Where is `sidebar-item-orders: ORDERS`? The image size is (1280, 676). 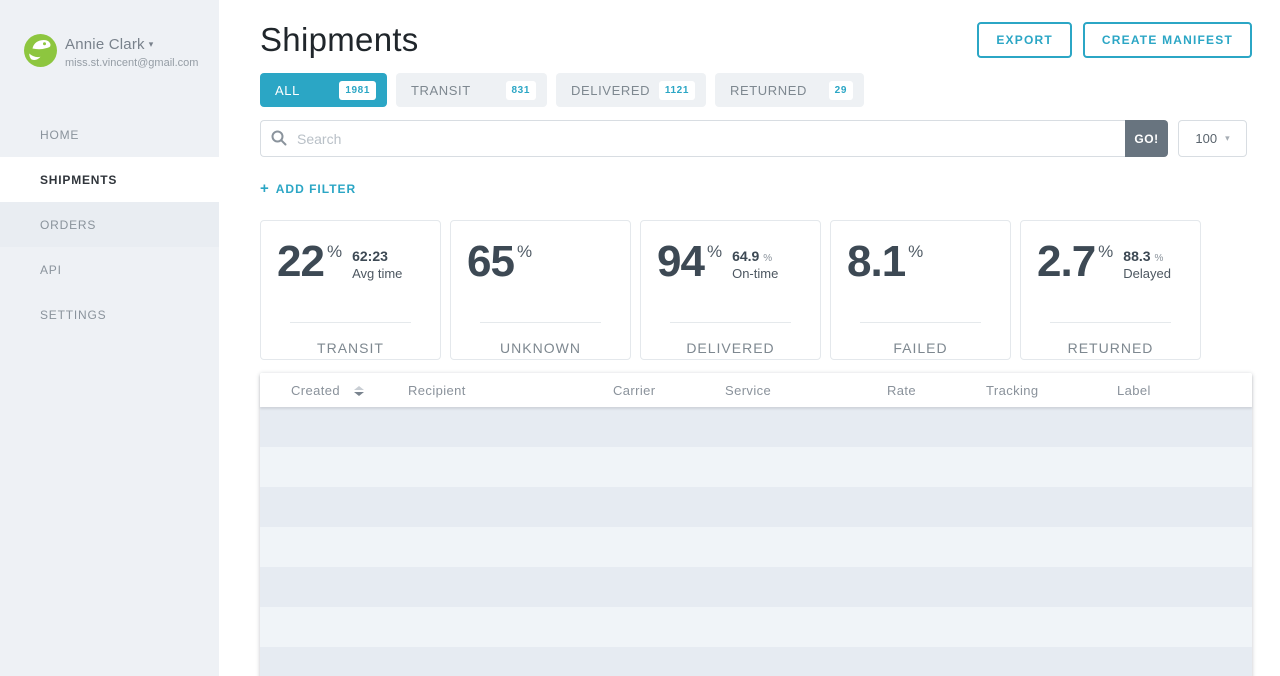
sidebar-item-orders: ORDERS is located at coordinates (109, 224).